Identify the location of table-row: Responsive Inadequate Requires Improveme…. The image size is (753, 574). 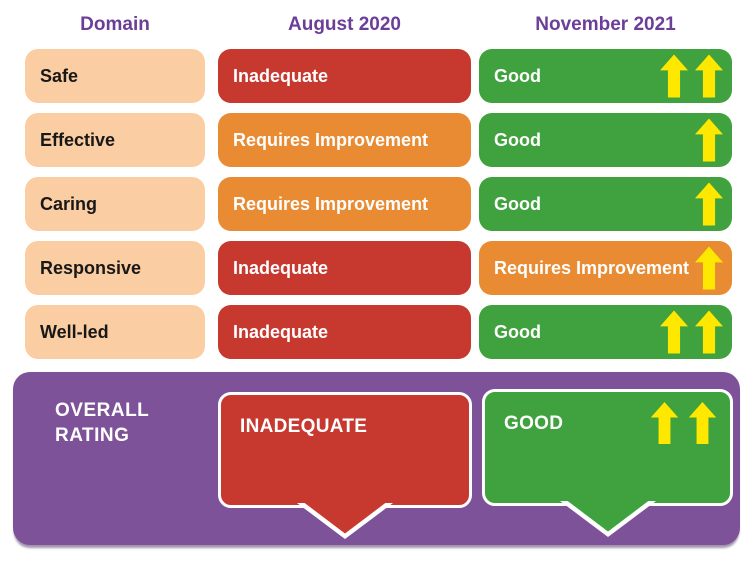
(378, 268).